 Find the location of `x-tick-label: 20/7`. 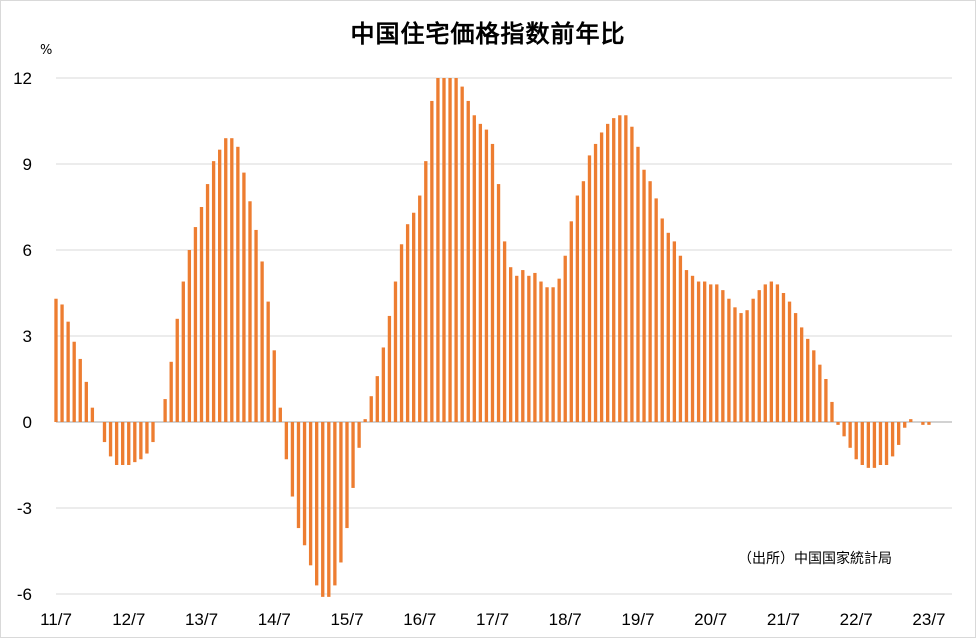

x-tick-label: 20/7 is located at coordinates (710, 619).